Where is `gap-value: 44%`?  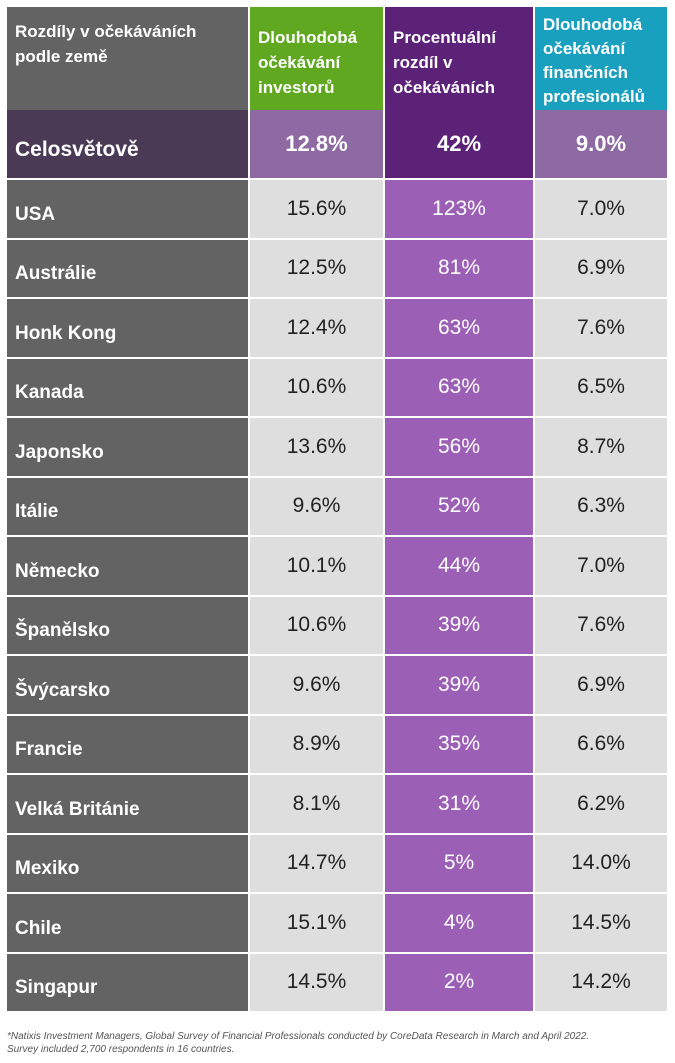 gap-value: 44% is located at coordinates (458, 565).